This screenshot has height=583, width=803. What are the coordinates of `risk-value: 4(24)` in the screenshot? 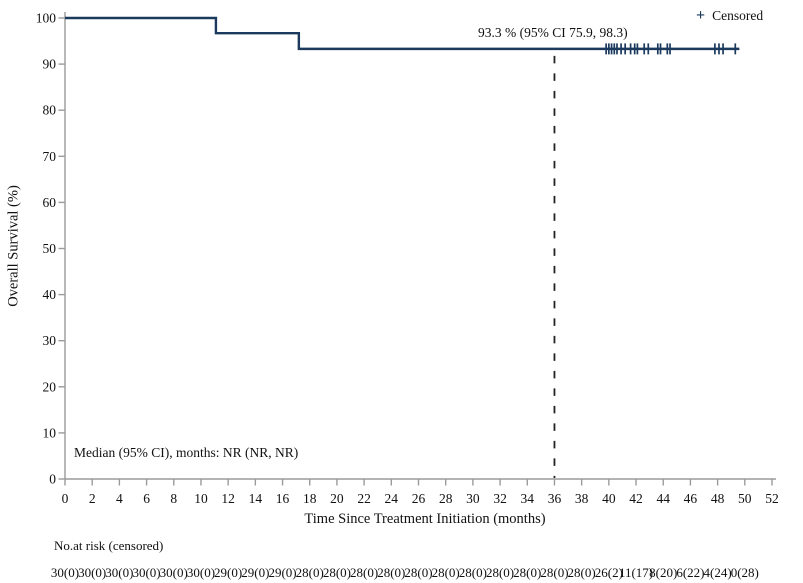 It's located at (717, 572).